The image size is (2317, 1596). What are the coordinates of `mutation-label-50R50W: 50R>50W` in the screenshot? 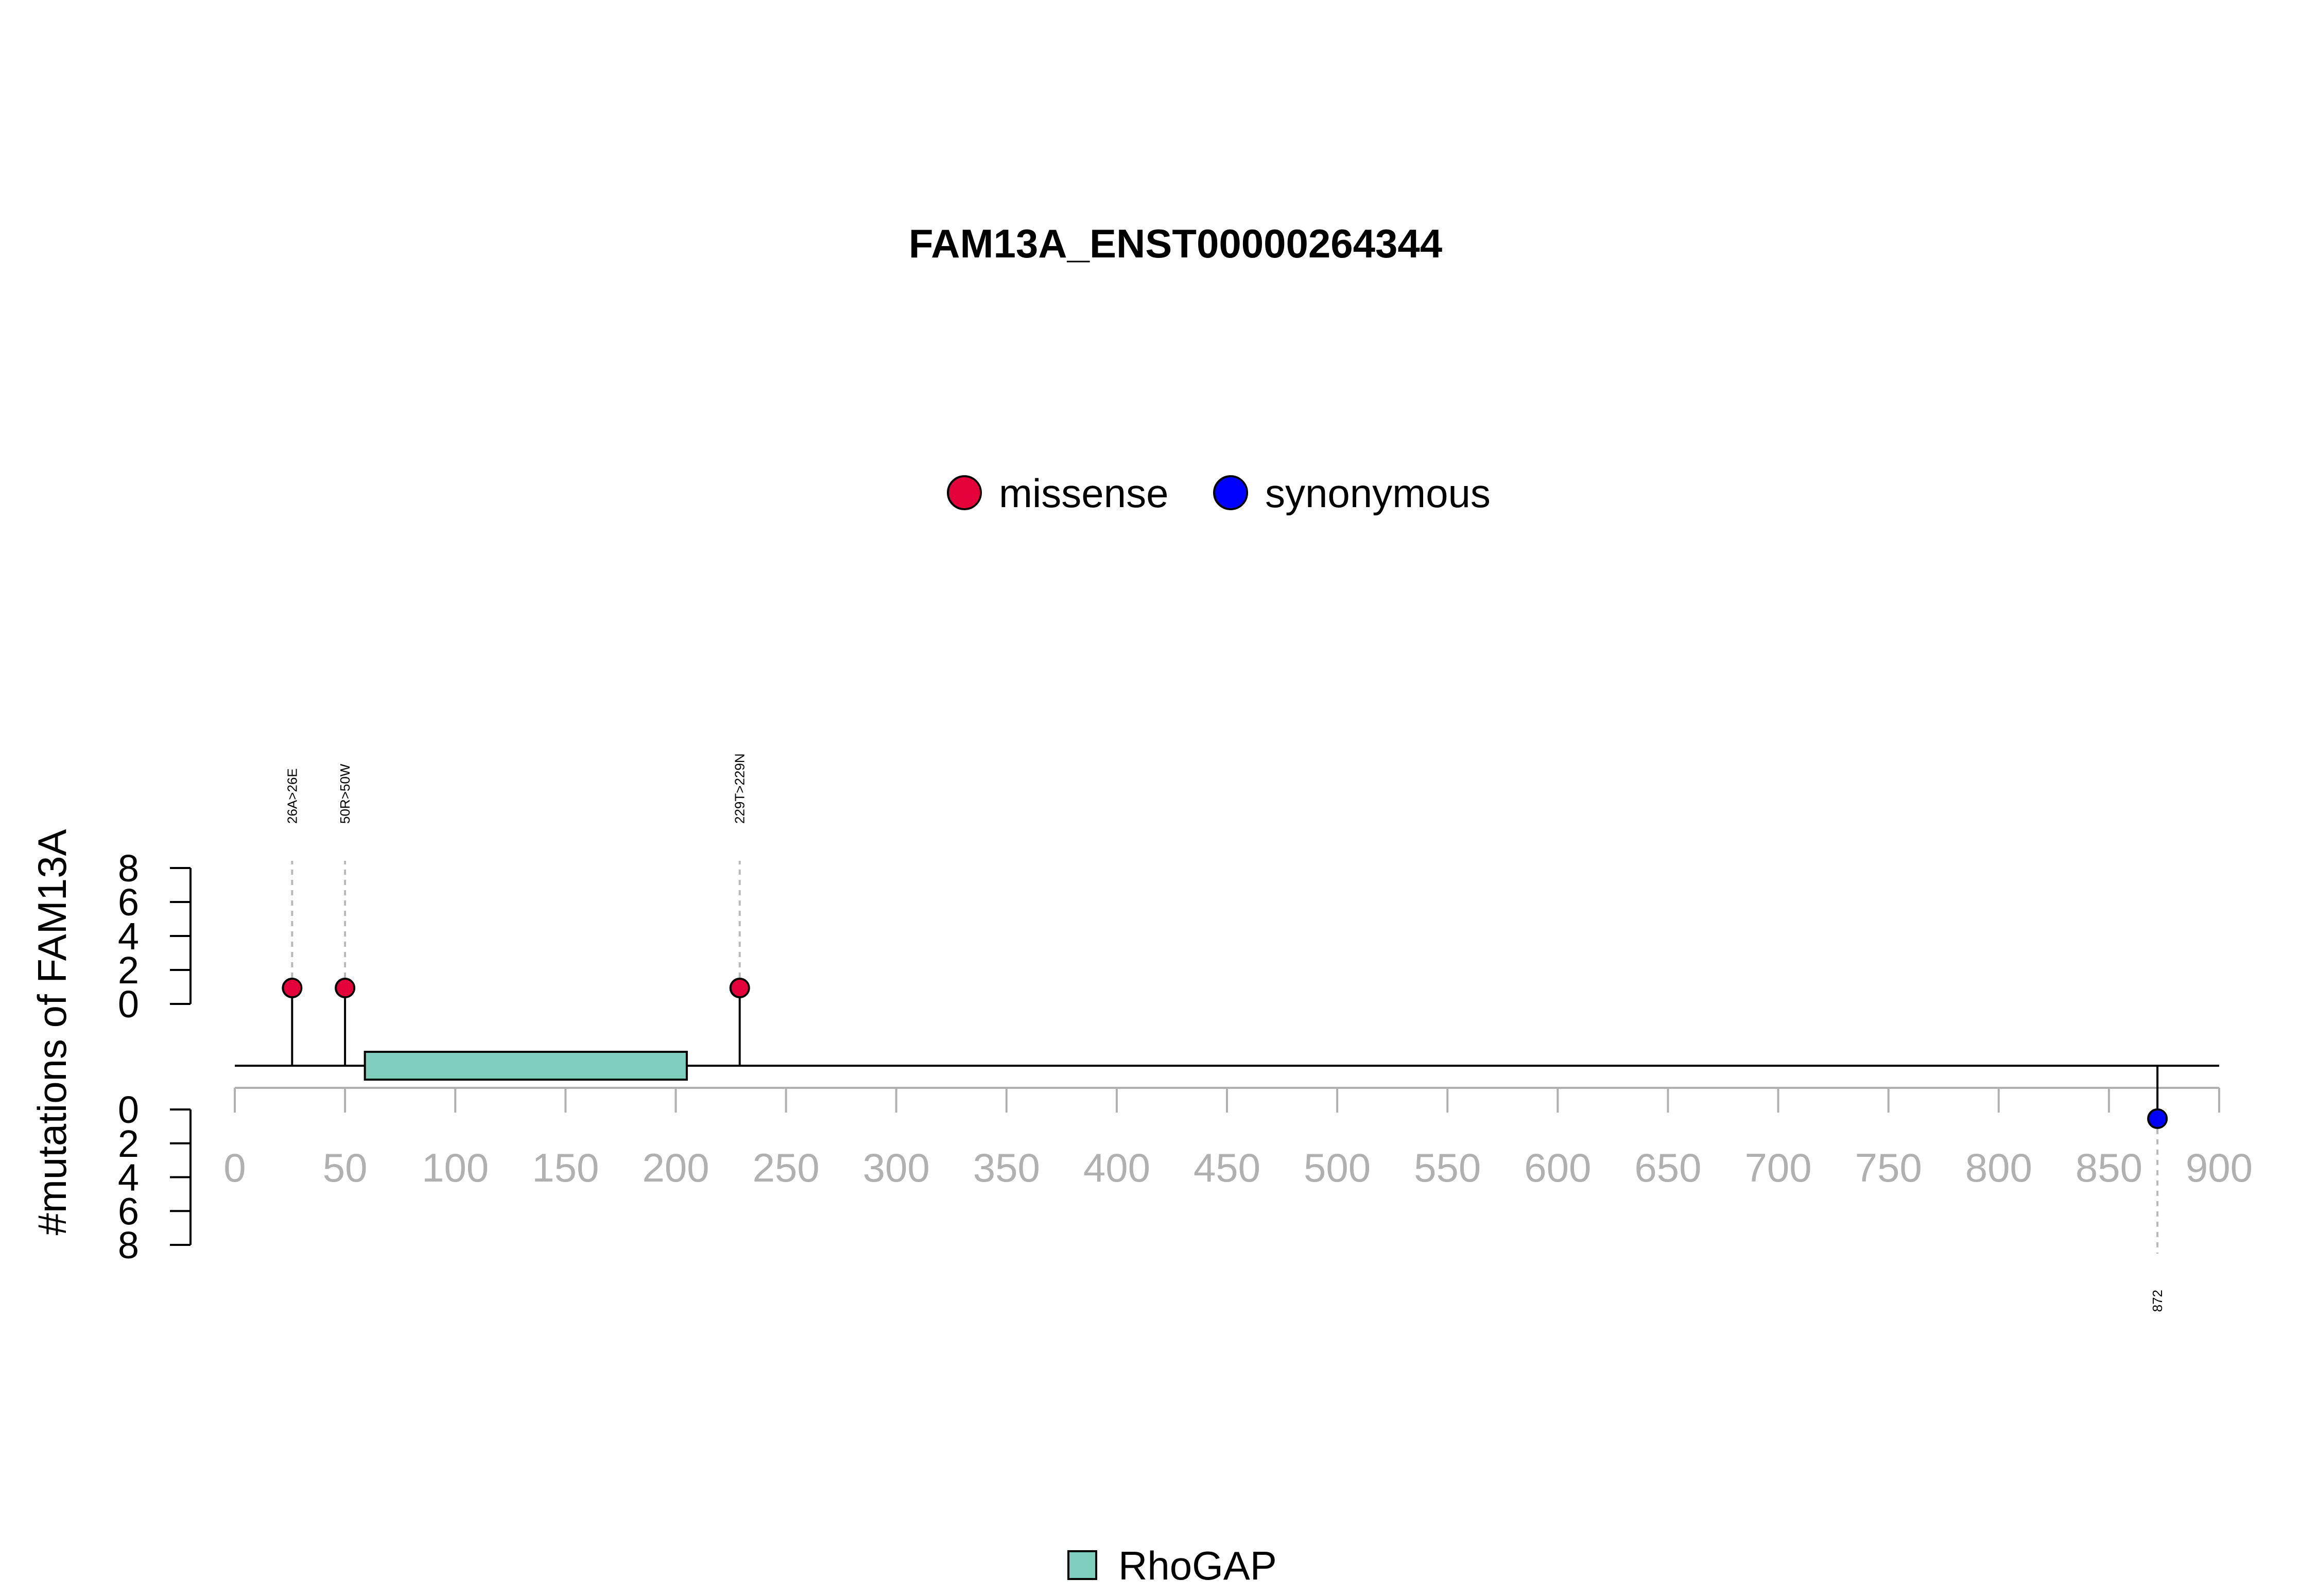 It's located at (345, 794).